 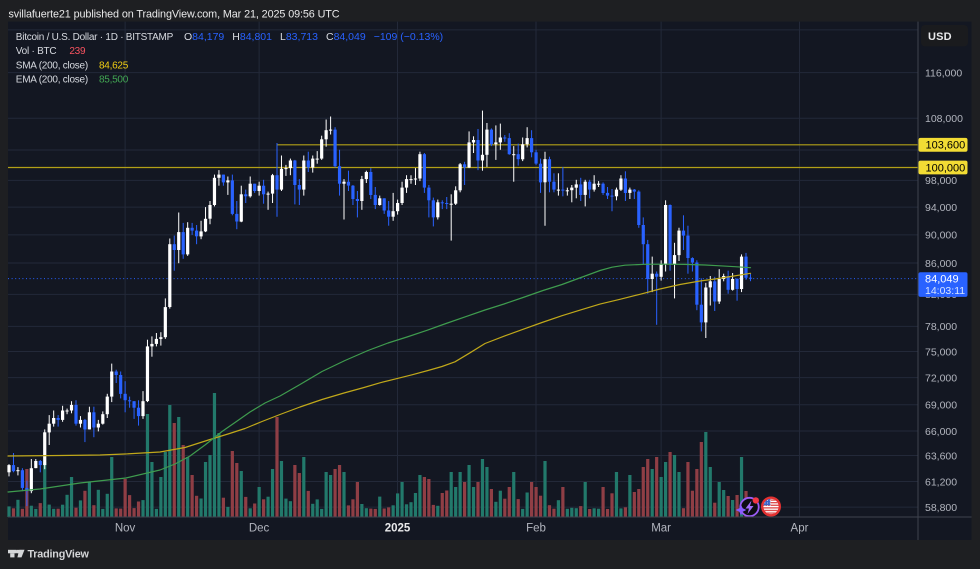 What do you see at coordinates (536, 529) in the screenshot?
I see `svg-text: Feb` at bounding box center [536, 529].